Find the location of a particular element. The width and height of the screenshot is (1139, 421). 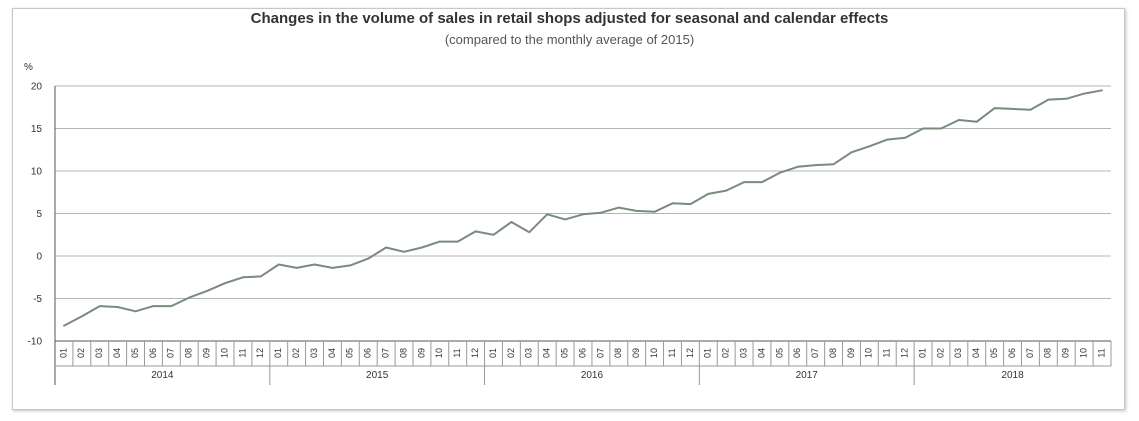

y-tick-label: 5 is located at coordinates (39, 214).